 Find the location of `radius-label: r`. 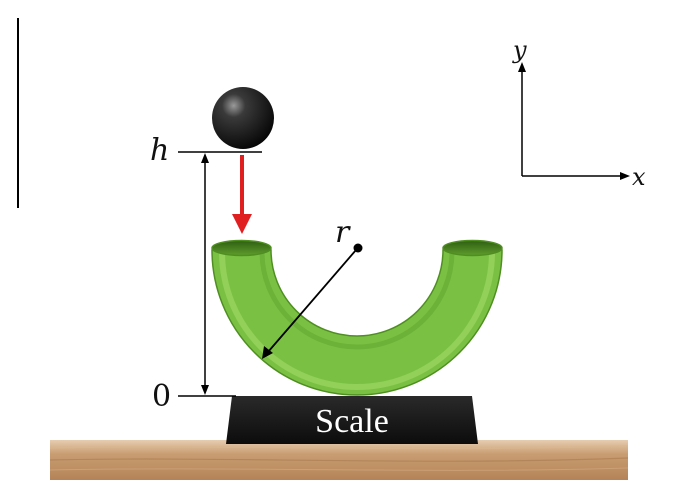

radius-label: r is located at coordinates (343, 232).